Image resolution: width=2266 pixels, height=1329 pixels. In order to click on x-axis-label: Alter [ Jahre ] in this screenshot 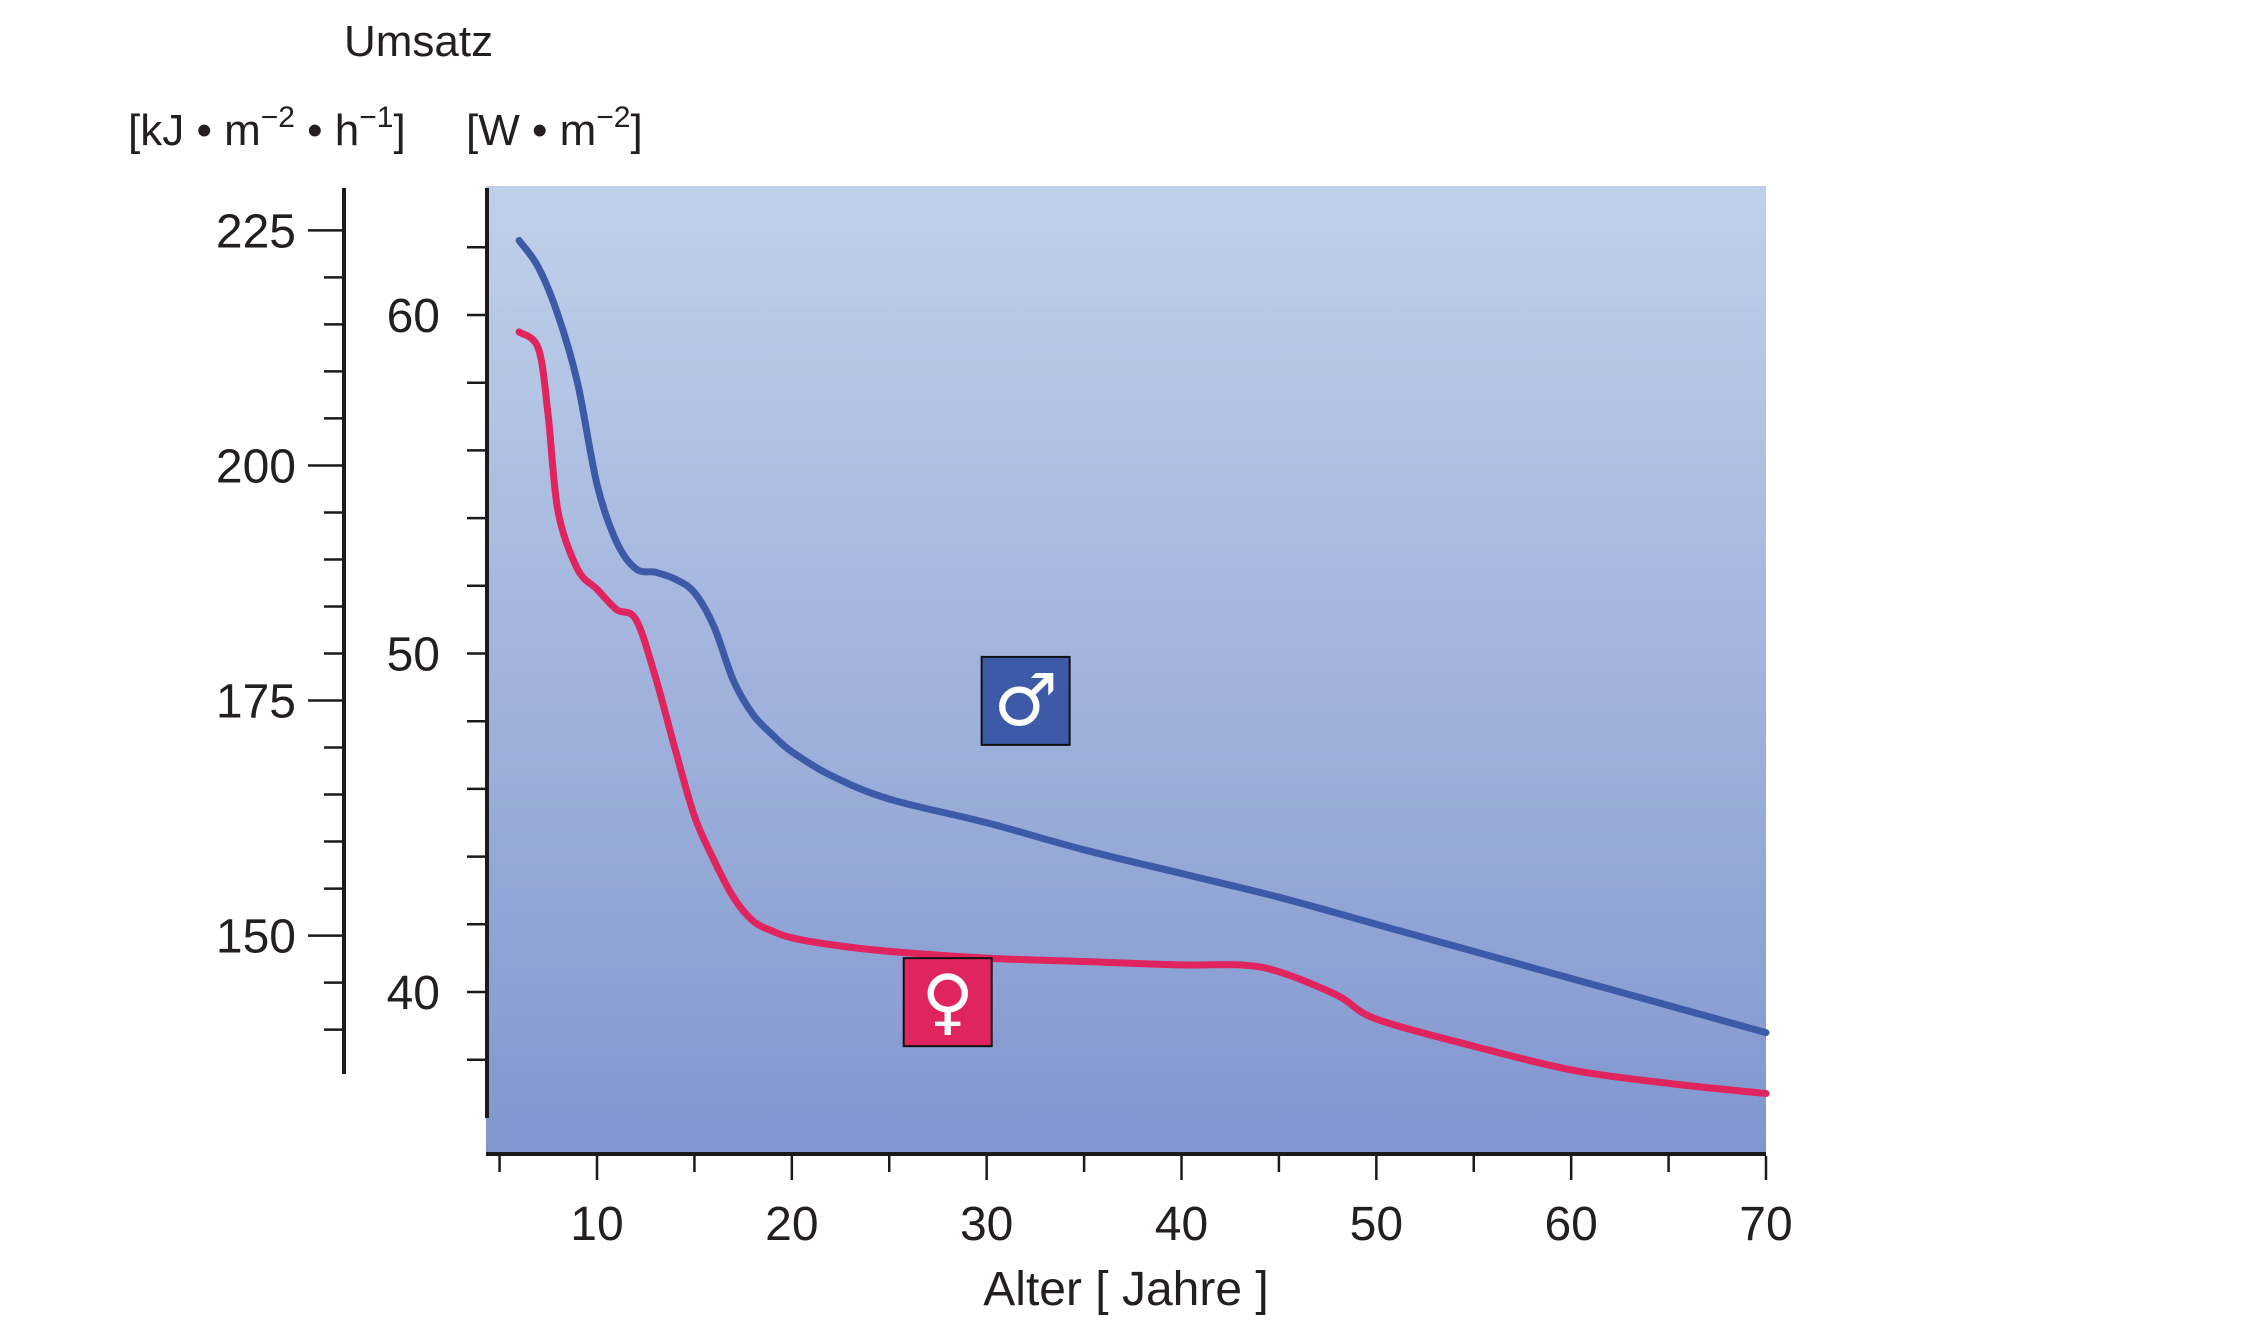, I will do `click(1125, 1289)`.